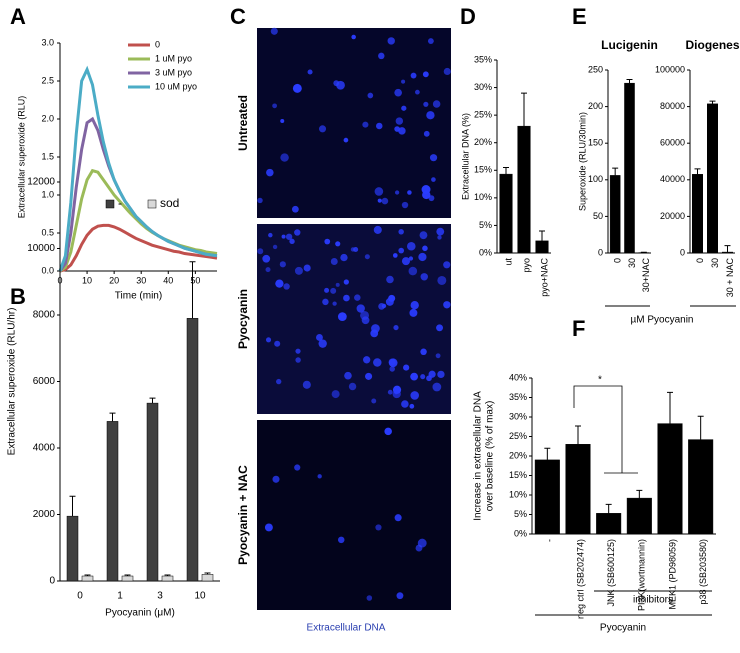  I want to click on y-tick-label: 0%, so click(520, 533).